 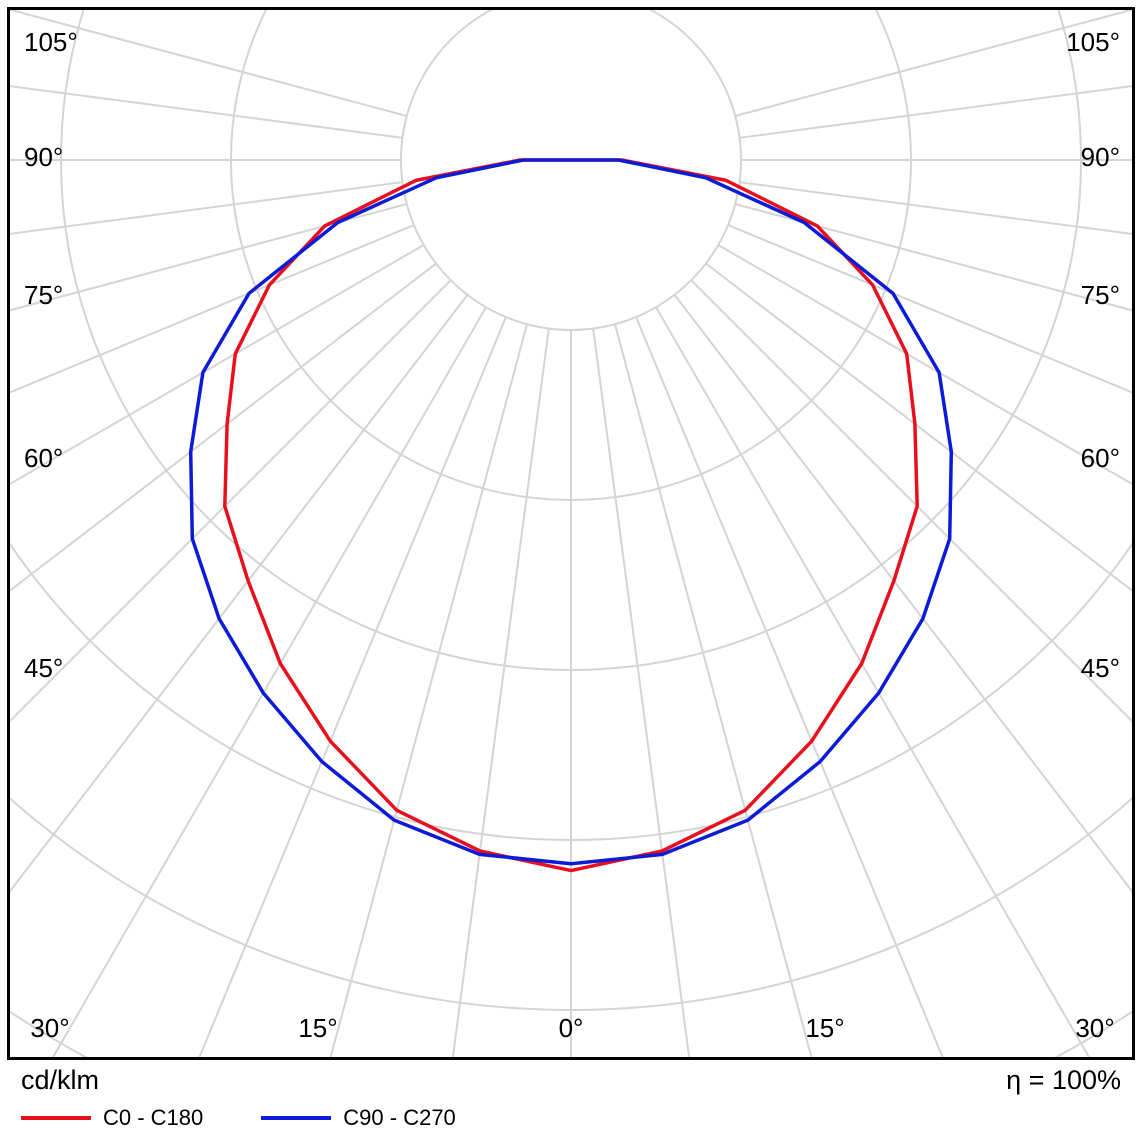 I want to click on units-label: cd/klm, so click(x=60, y=1080).